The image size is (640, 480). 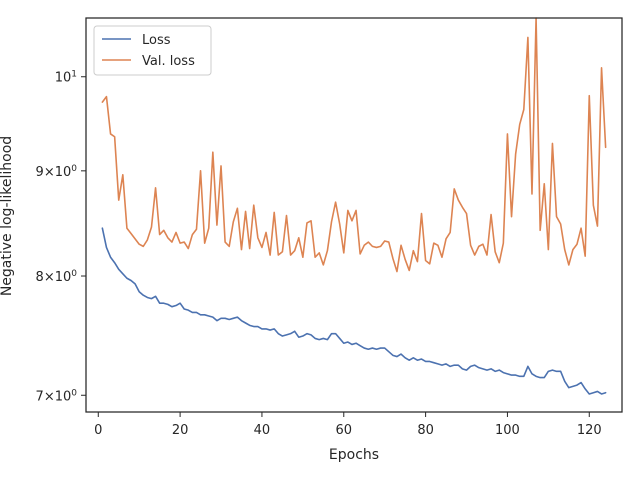 I want to click on y-tick-label: 9×100, so click(x=57, y=172).